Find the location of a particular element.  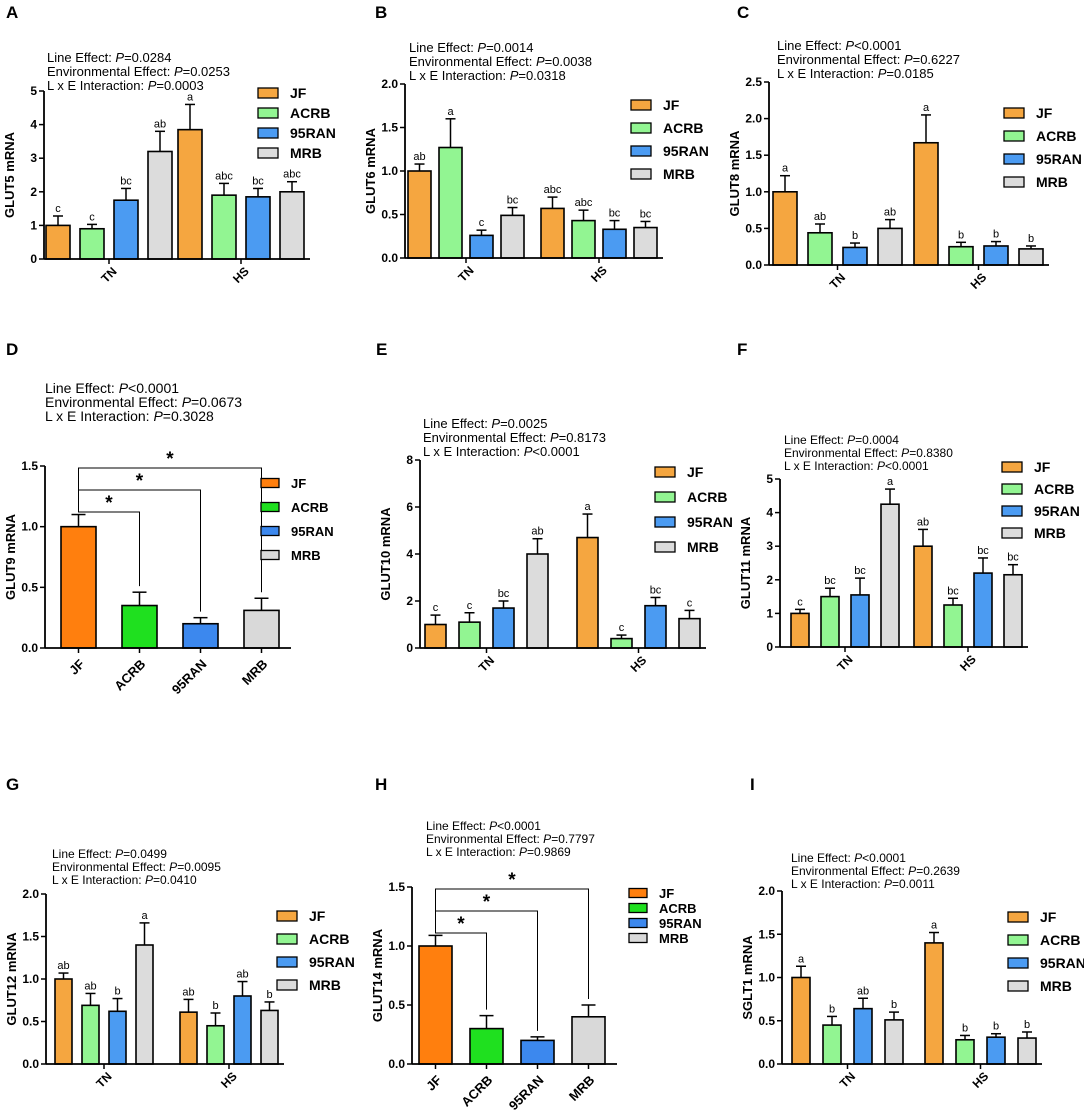

y-tick-label: 6 is located at coordinates (409, 507).